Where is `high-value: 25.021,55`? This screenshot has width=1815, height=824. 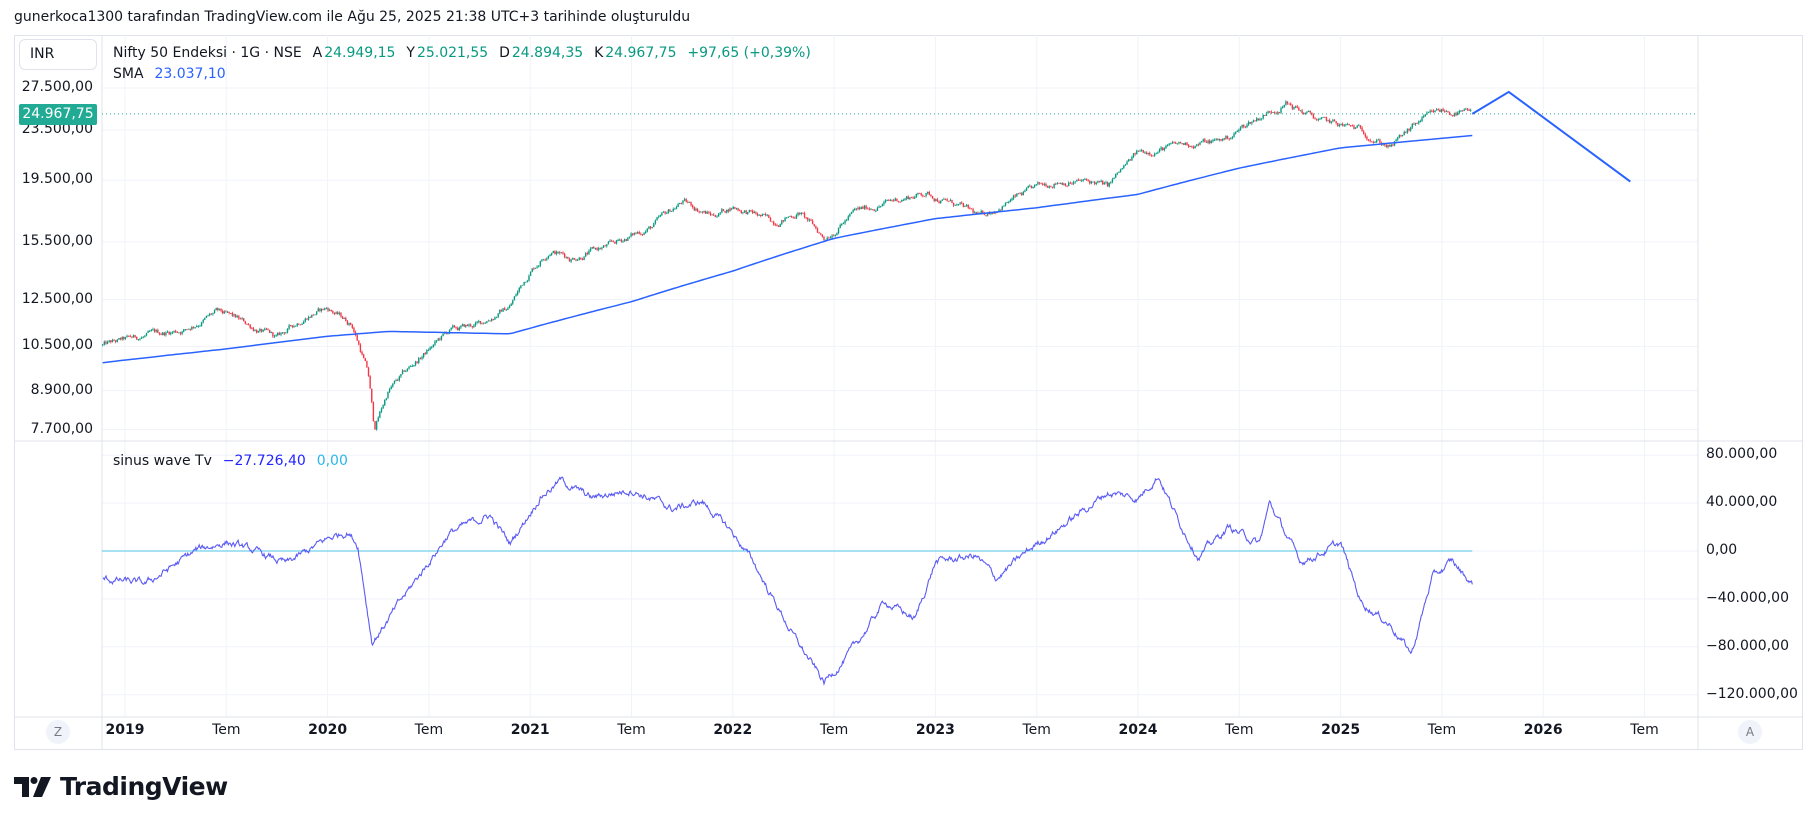 high-value: 25.021,55 is located at coordinates (452, 53).